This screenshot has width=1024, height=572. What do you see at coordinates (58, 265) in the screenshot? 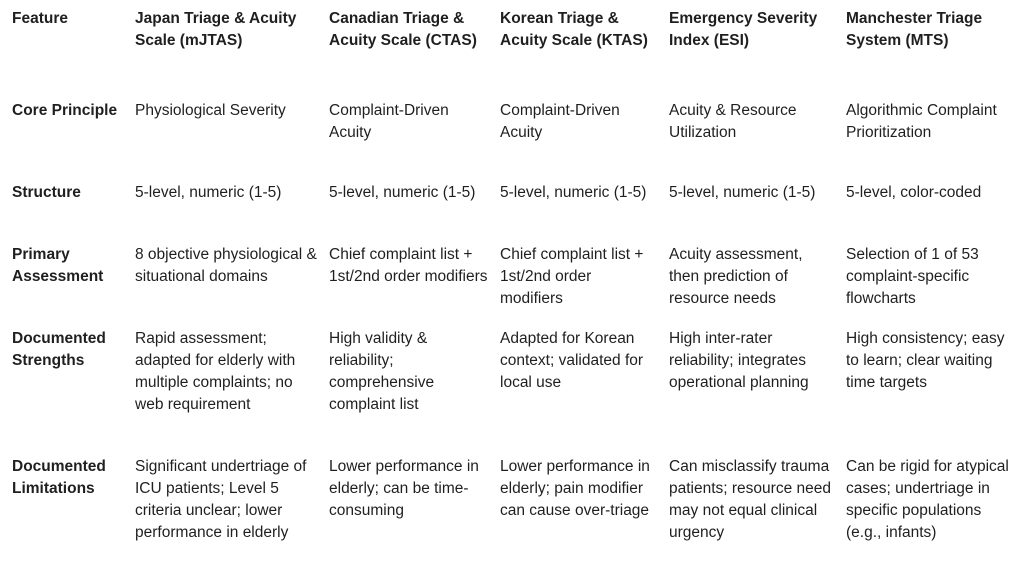
I see `row-label: Primary Assessment` at bounding box center [58, 265].